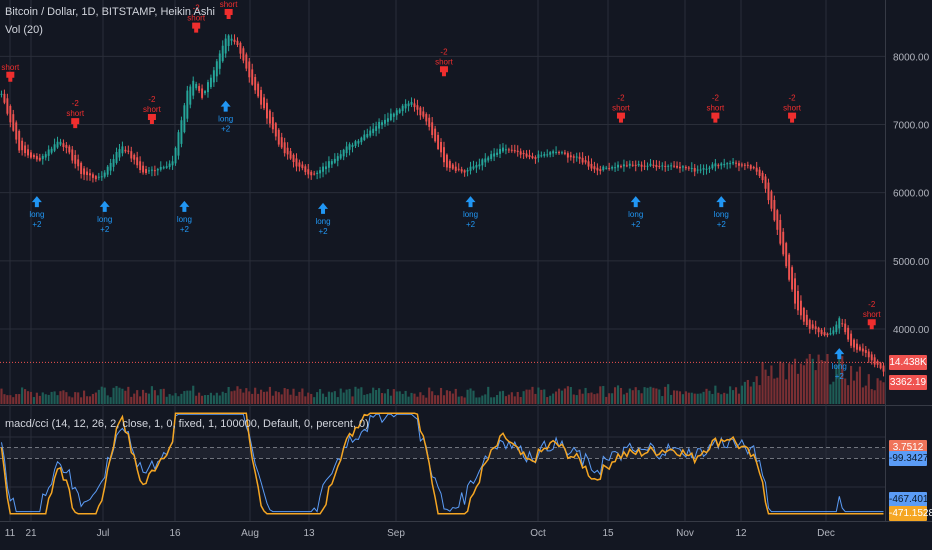  I want to click on long-signal-label: long, so click(470, 214).